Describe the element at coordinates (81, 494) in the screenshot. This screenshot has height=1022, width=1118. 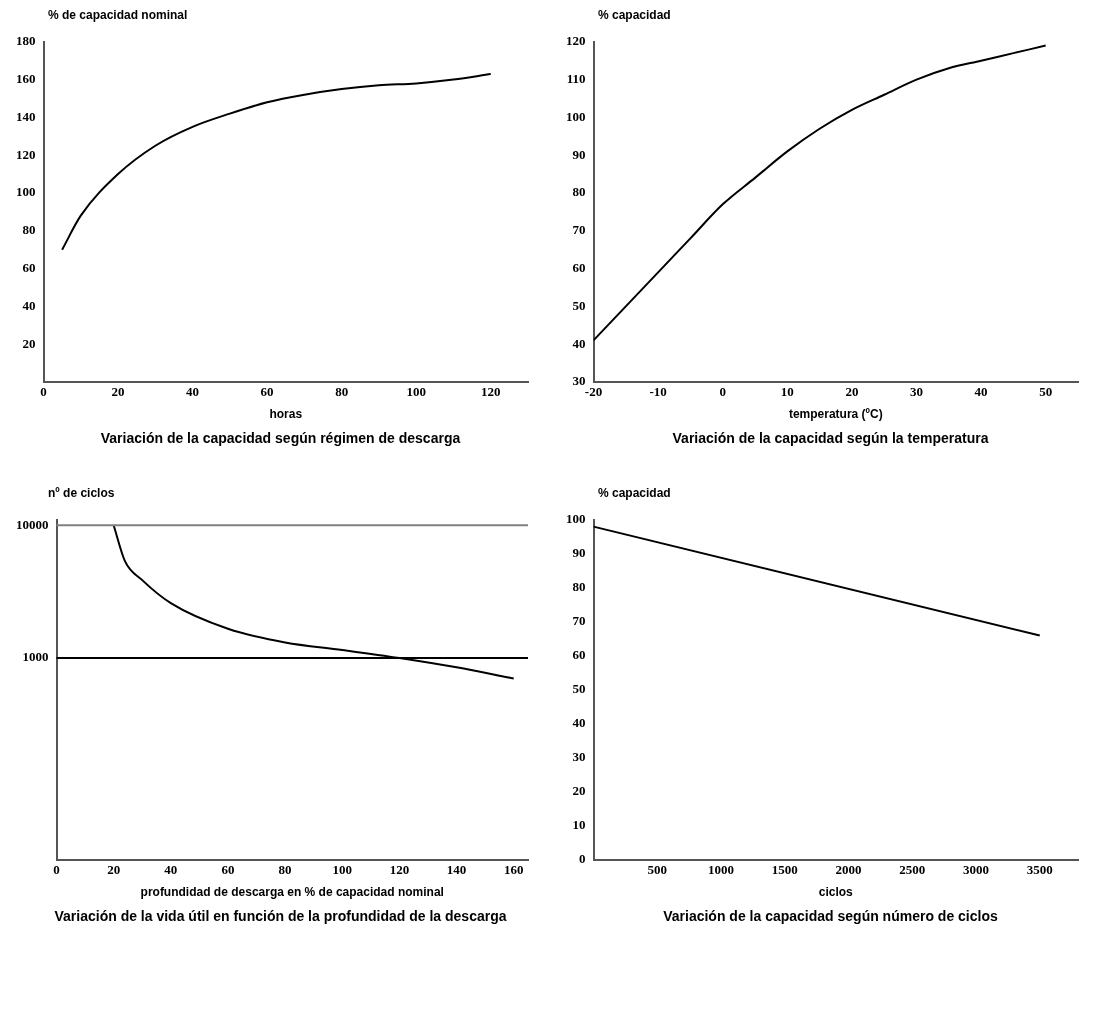
I see `y-axis-title: nº de ciclos` at that location.